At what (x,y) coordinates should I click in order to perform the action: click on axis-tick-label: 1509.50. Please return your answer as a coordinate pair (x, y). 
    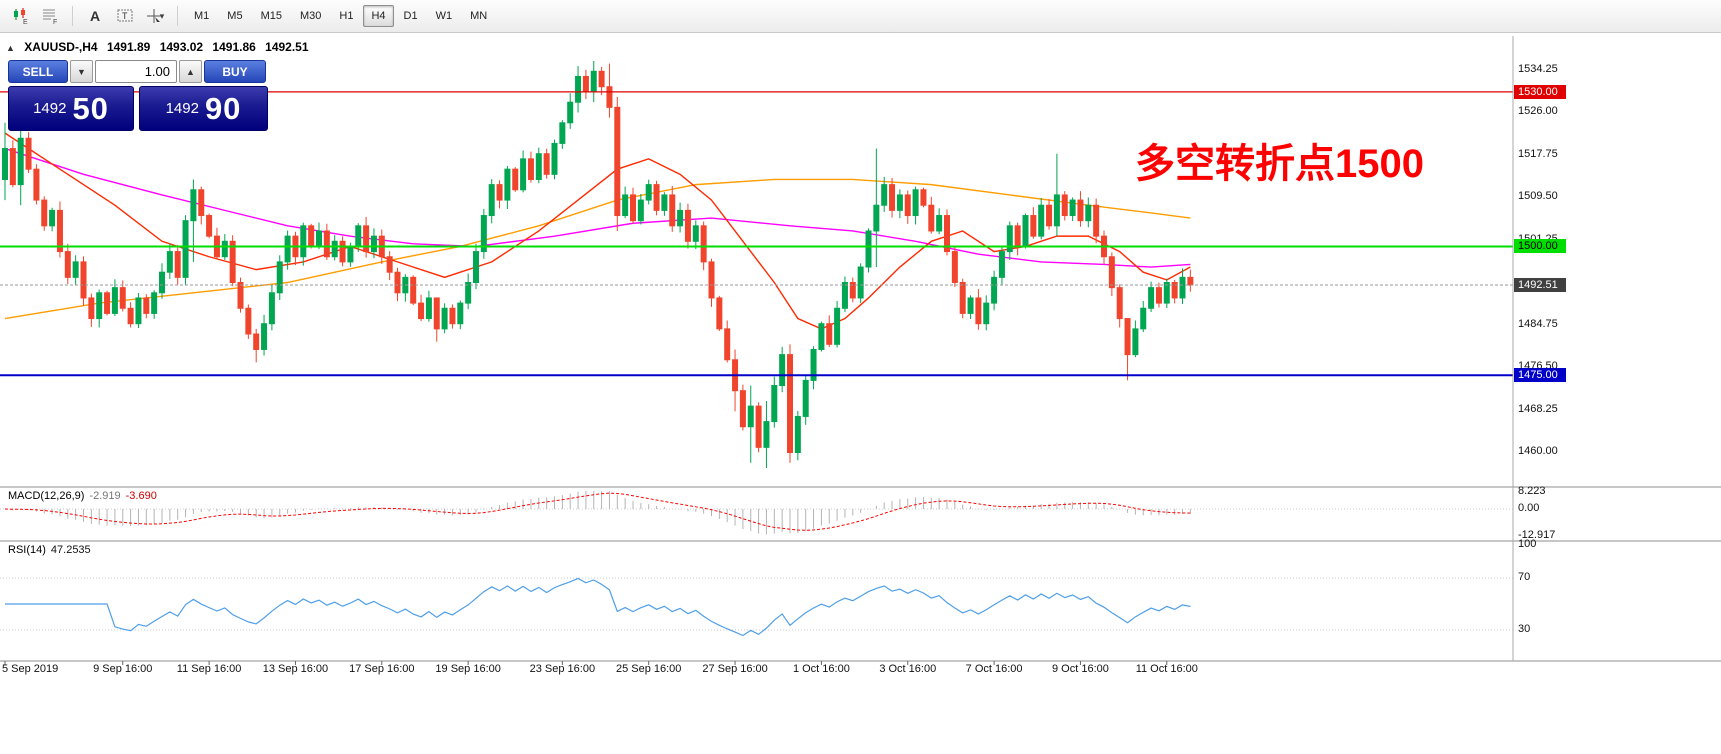
    Looking at the image, I should click on (1538, 196).